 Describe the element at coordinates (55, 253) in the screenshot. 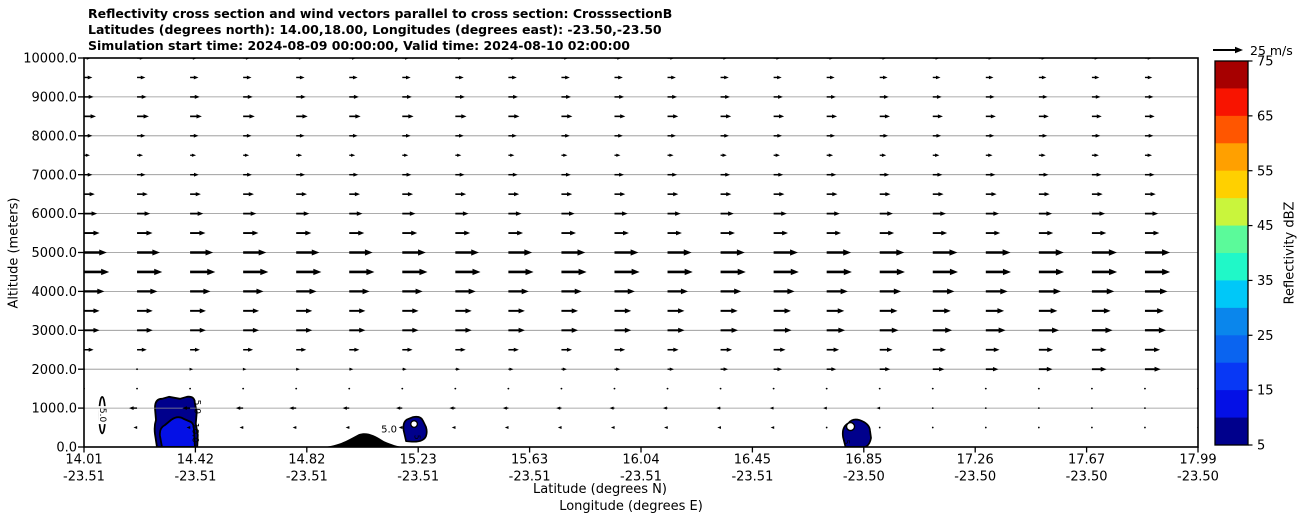

I see `y-tick-label: 5000.0` at that location.